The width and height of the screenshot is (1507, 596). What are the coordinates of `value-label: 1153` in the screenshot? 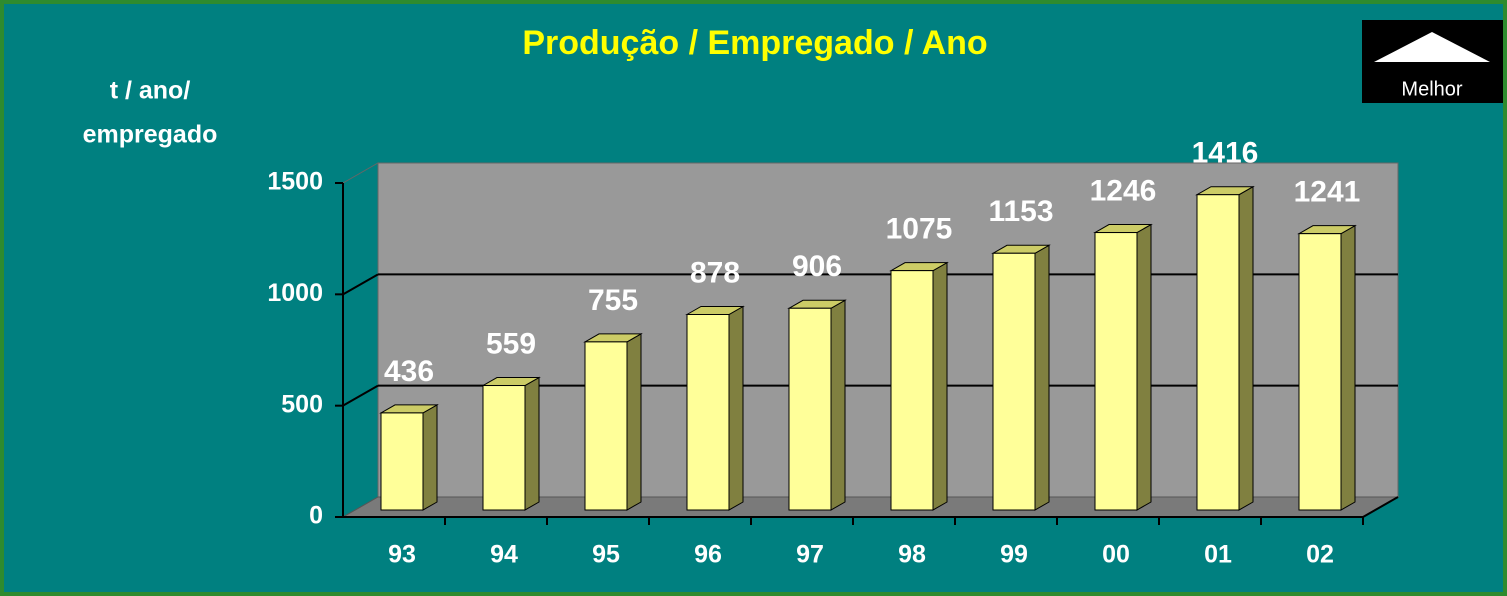 It's located at (1020, 211).